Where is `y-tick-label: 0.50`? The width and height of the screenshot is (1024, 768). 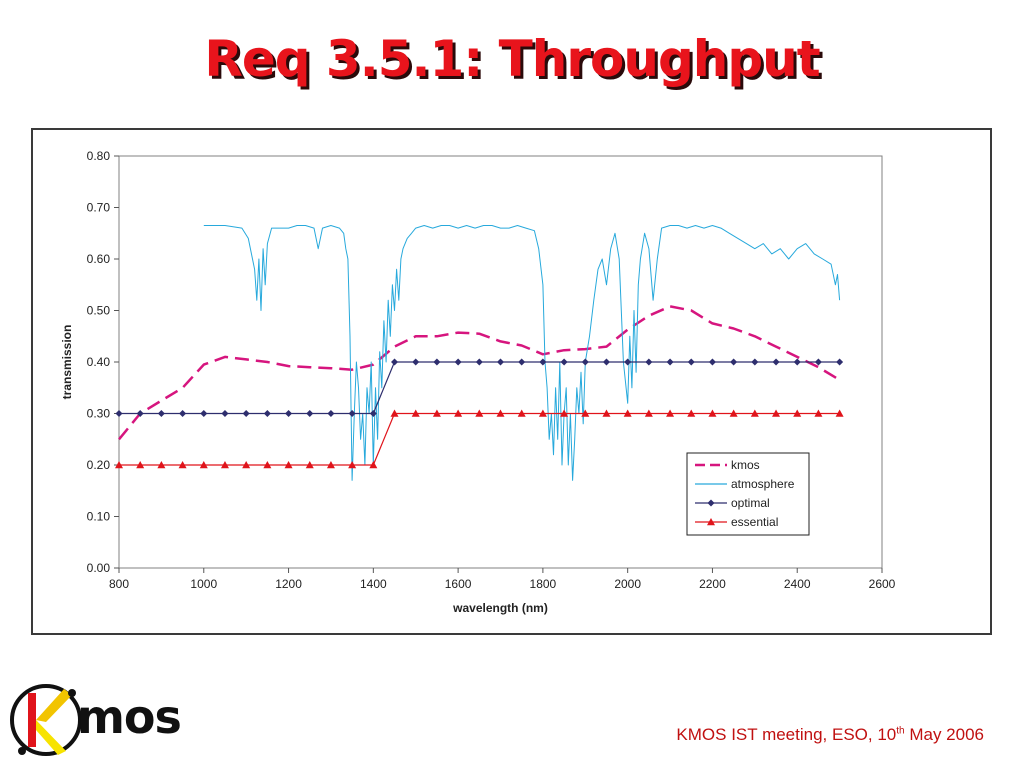
y-tick-label: 0.50 is located at coordinates (99, 311).